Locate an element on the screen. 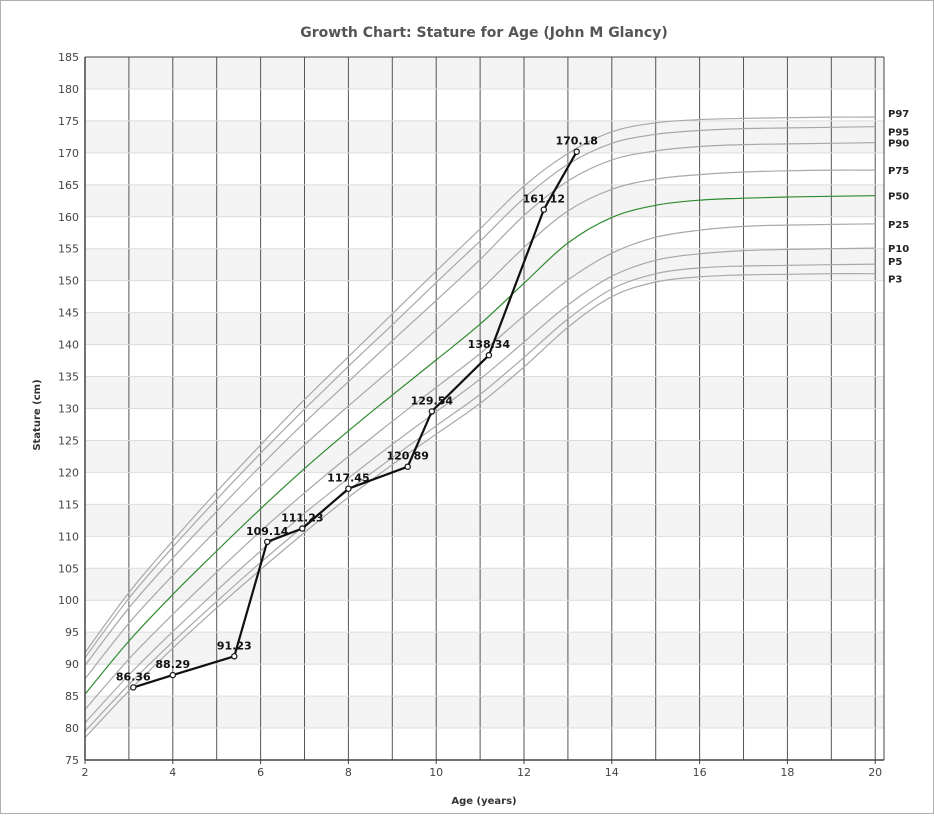 Image resolution: width=934 pixels, height=818 pixels. x-tick-label: 14 is located at coordinates (612, 772).